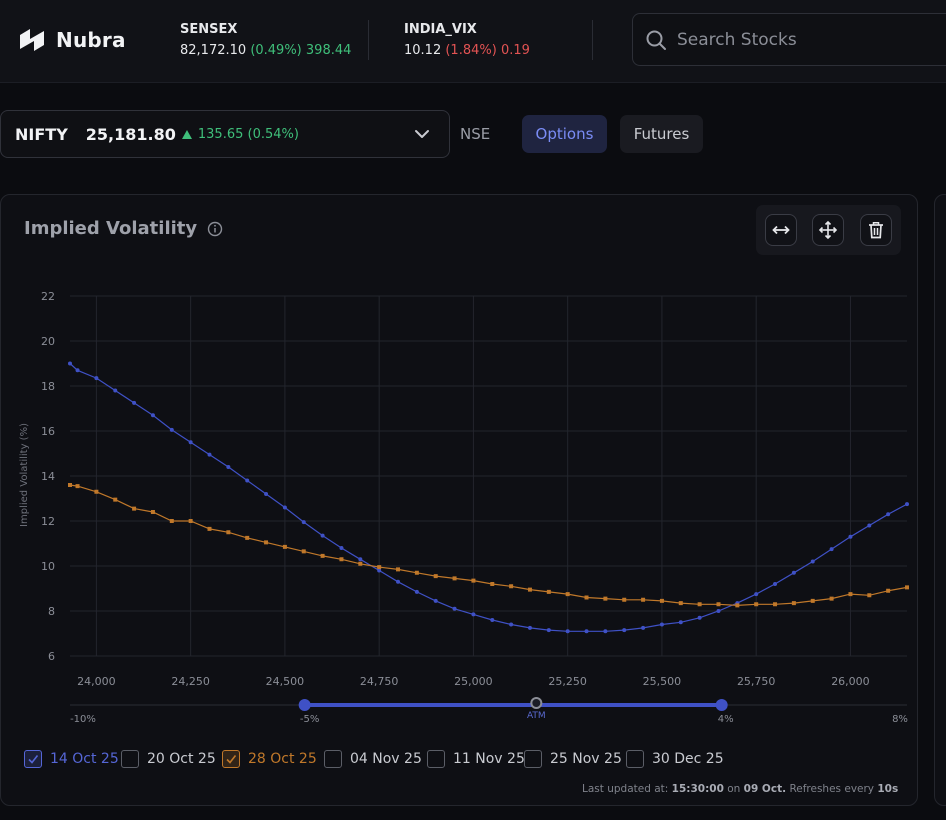  Describe the element at coordinates (476, 759) in the screenshot. I see `expiry-option: 11 Nov 25` at that location.